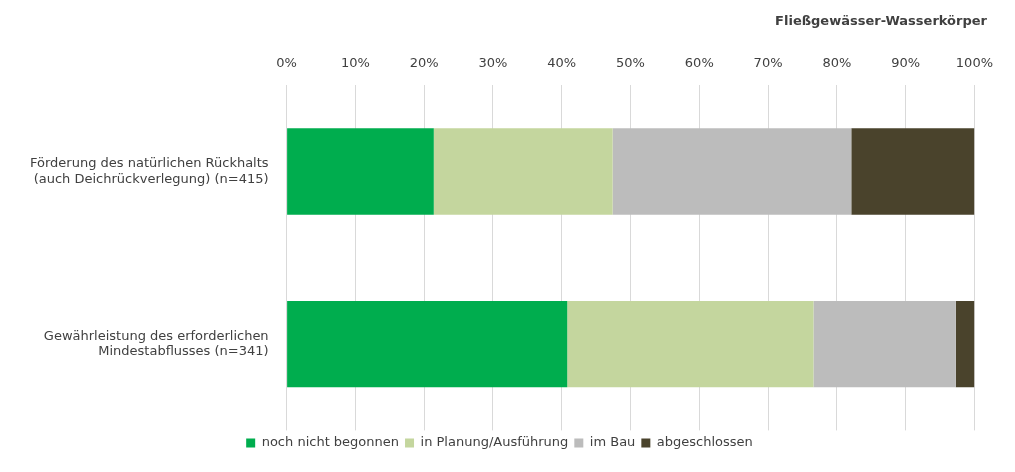 This screenshot has height=472, width=1015. I want to click on x-tick-label: 60%, so click(699, 62).